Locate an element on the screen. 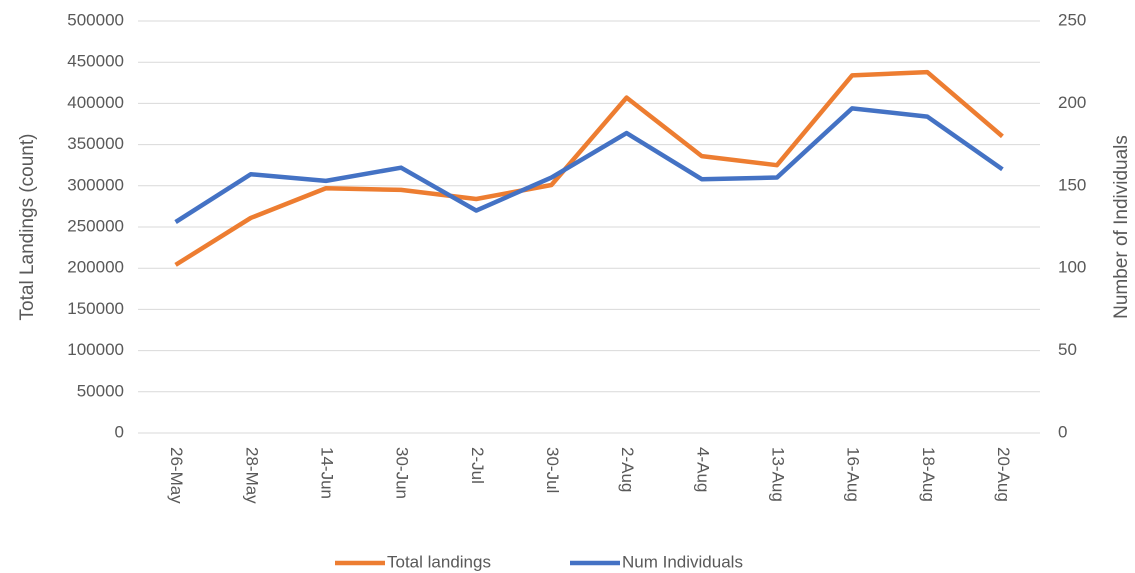 Image resolution: width=1135 pixels, height=573 pixels. y-tick-label: 400000 is located at coordinates (95, 102).